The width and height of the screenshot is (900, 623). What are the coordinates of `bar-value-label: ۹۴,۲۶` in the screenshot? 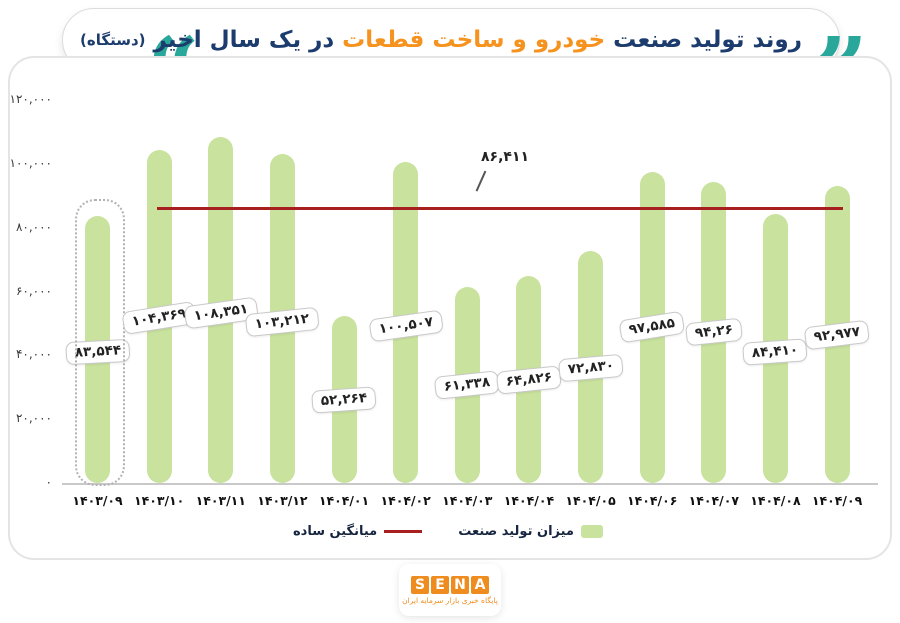 It's located at (713, 332).